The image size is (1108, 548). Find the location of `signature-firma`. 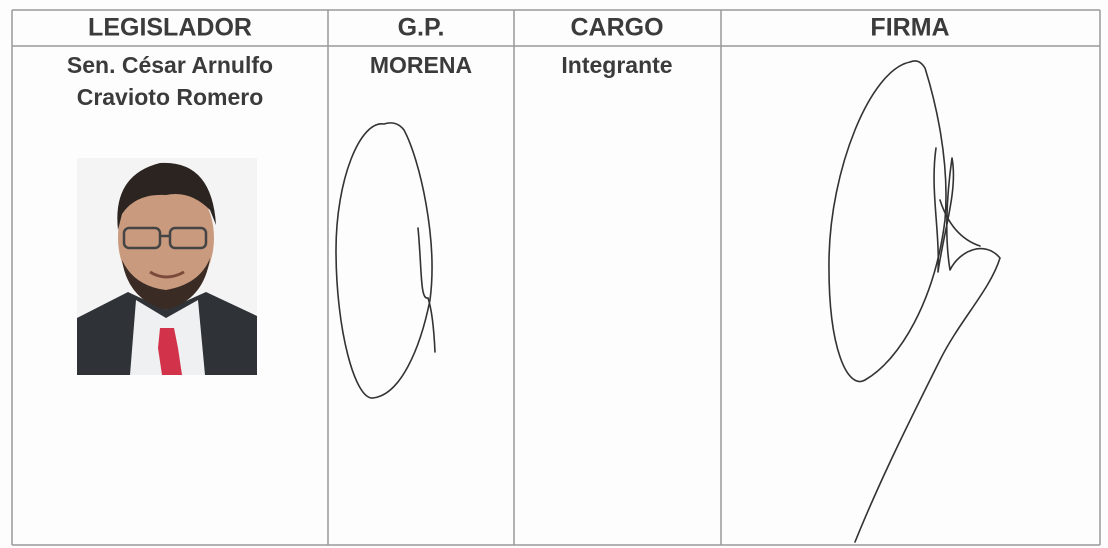

signature-firma is located at coordinates (914, 301).